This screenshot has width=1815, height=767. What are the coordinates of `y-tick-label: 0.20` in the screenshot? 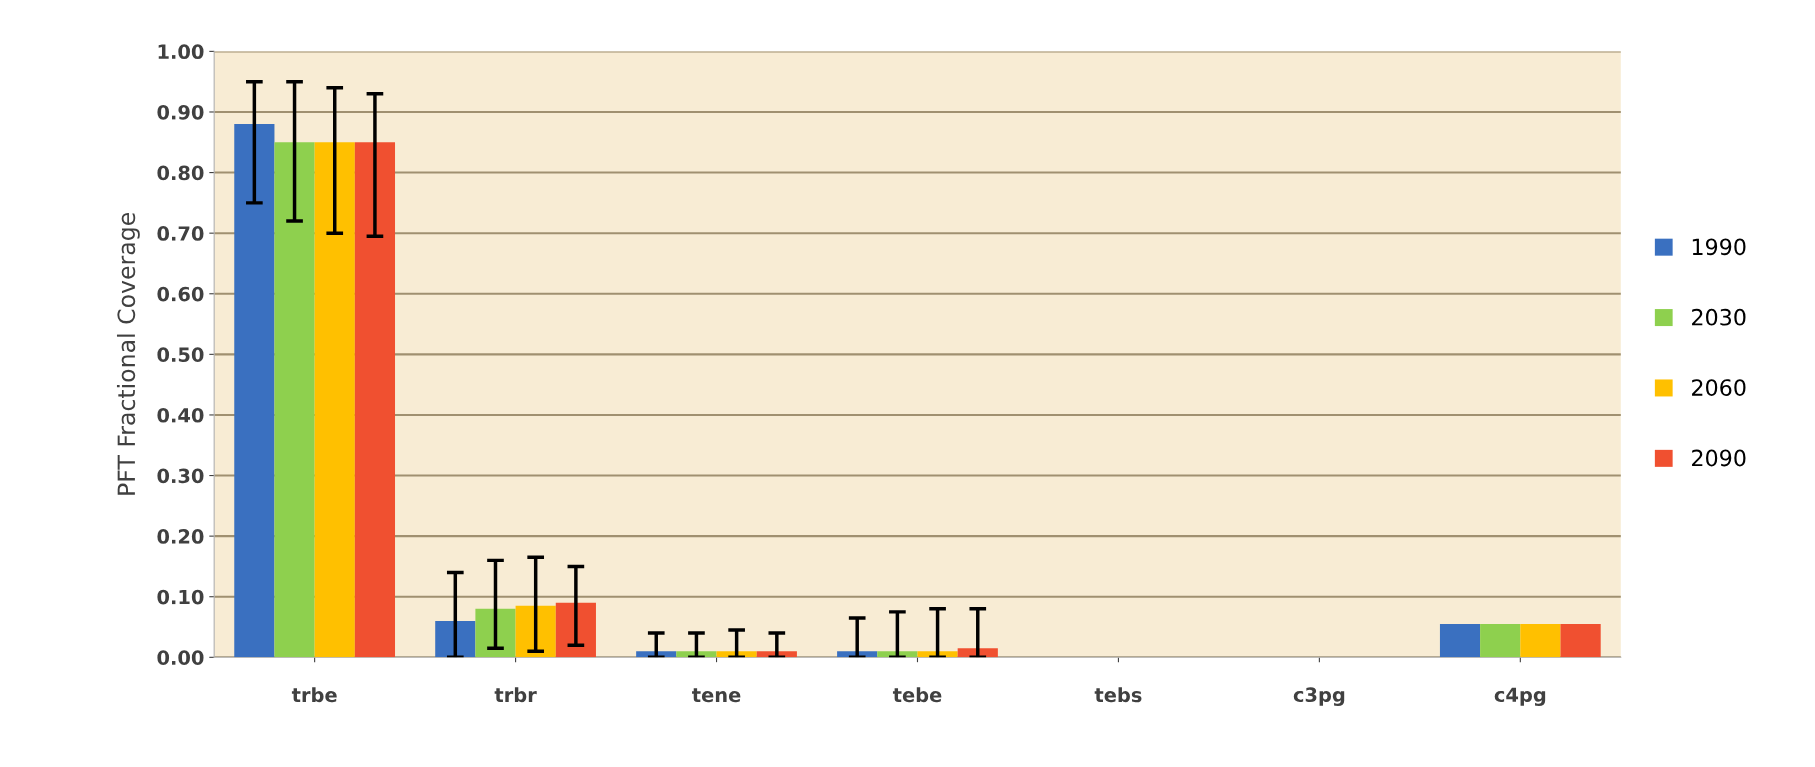 It's located at (180, 536).